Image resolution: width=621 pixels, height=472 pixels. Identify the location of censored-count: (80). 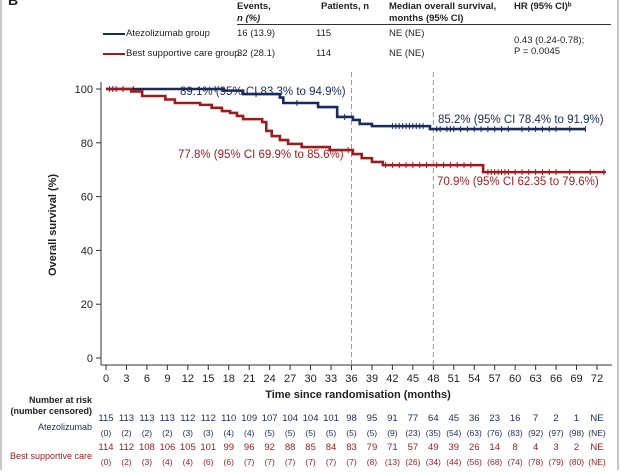
(576, 462).